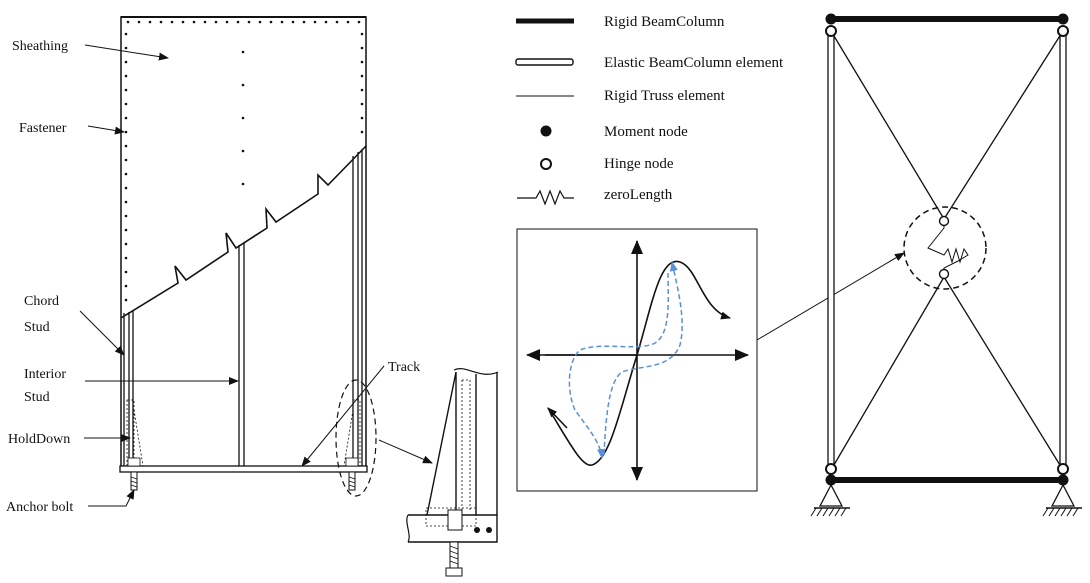 The image size is (1090, 583). Describe the element at coordinates (664, 22) in the screenshot. I see `legend-rigid-beamcolumn: Rigid BeamColumn` at that location.